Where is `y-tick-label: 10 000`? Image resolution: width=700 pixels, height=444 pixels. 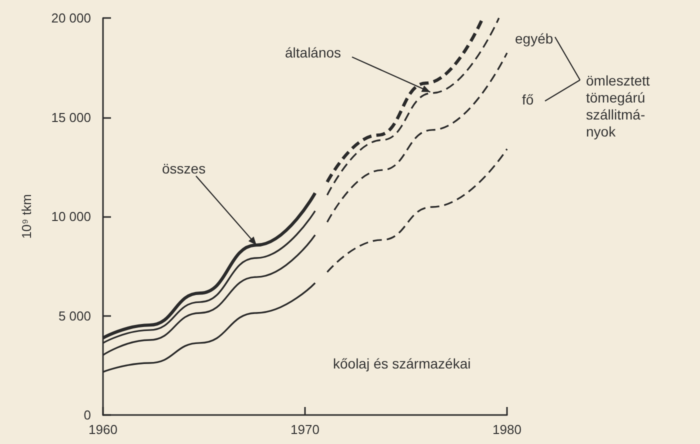 y-tick-label: 10 000 is located at coordinates (71, 216).